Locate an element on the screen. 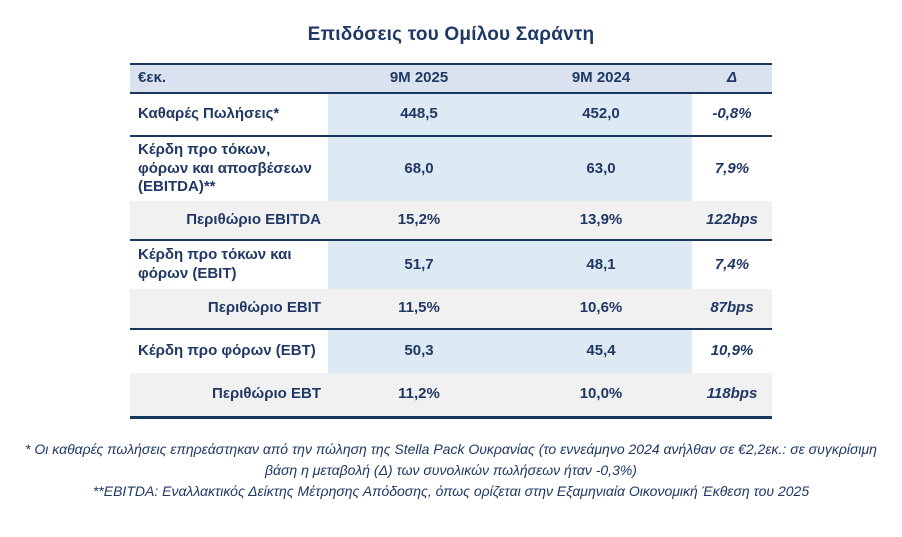 The image size is (902, 537). row-label: Κέρδη προ φόρων (EBT) is located at coordinates (227, 351).